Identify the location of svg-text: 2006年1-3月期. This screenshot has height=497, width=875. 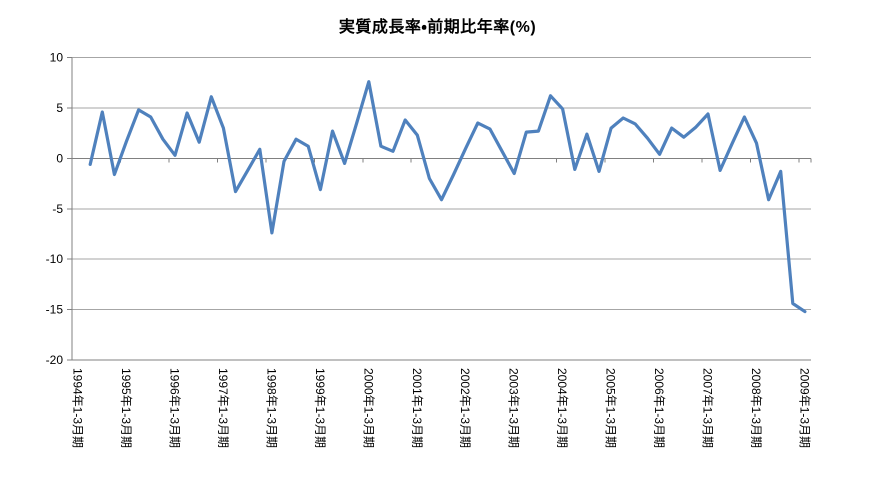
(659, 408).